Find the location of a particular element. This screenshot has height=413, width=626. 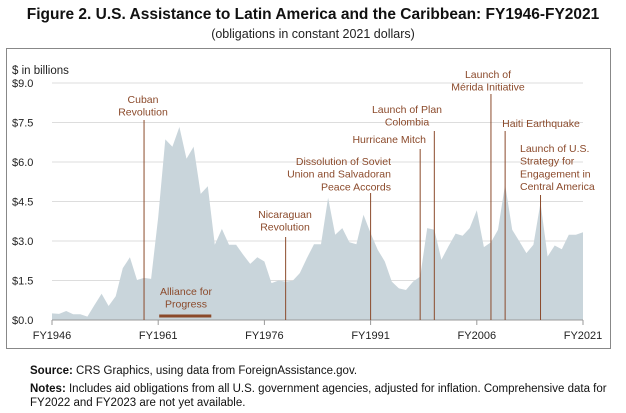

y-tick-label: $1.5 is located at coordinates (22, 282).